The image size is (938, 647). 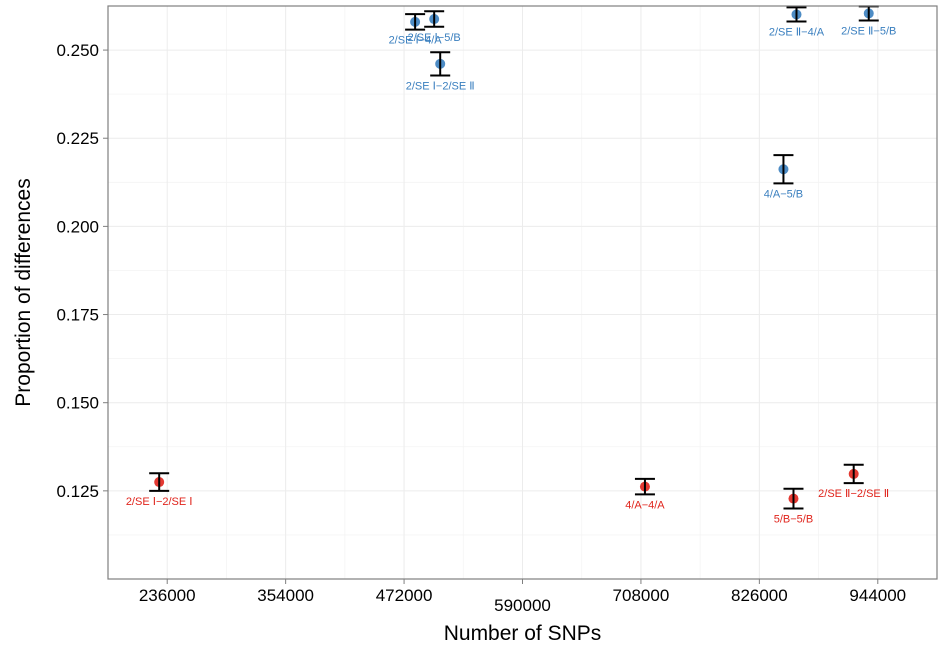 I want to click on y-tick-label: 0.125, so click(x=77, y=491).